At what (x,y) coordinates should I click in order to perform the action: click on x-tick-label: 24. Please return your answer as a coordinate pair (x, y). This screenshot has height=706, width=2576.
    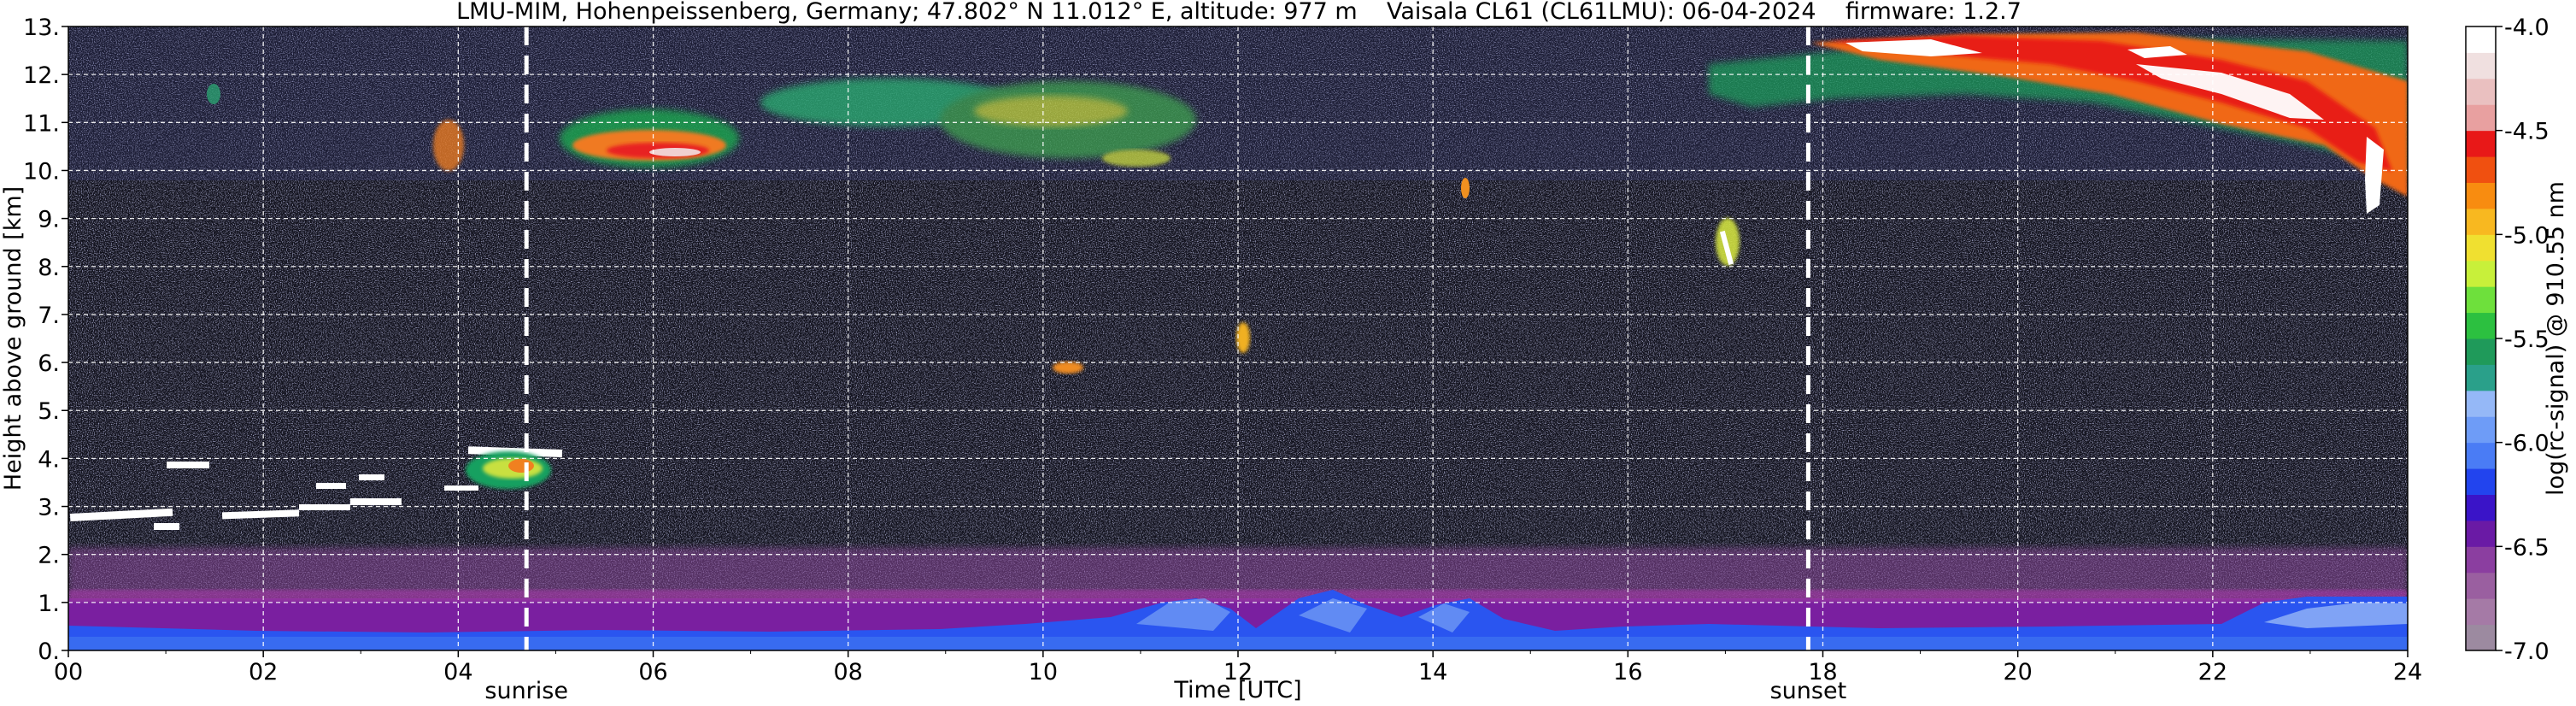
    Looking at the image, I should click on (2407, 672).